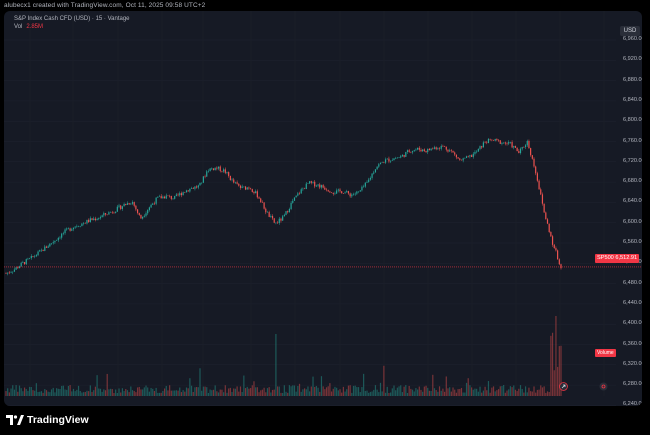 This screenshot has height=435, width=650. I want to click on settings-icon, so click(603, 386).